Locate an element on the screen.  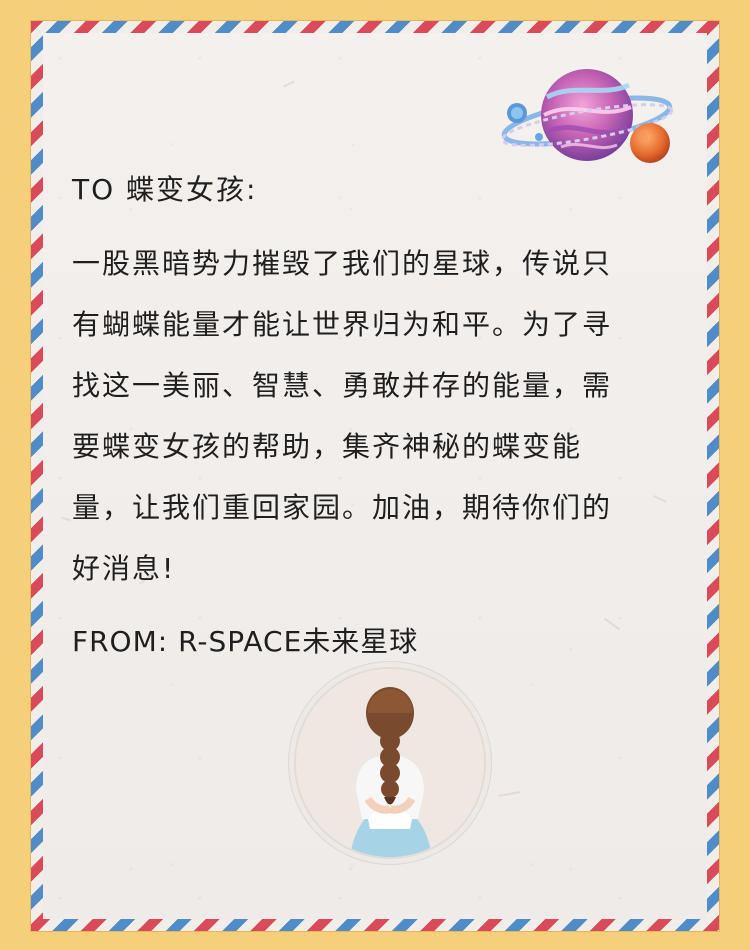
letter-signature: FROM: R-SPACE未来星球 is located at coordinates (245, 641).